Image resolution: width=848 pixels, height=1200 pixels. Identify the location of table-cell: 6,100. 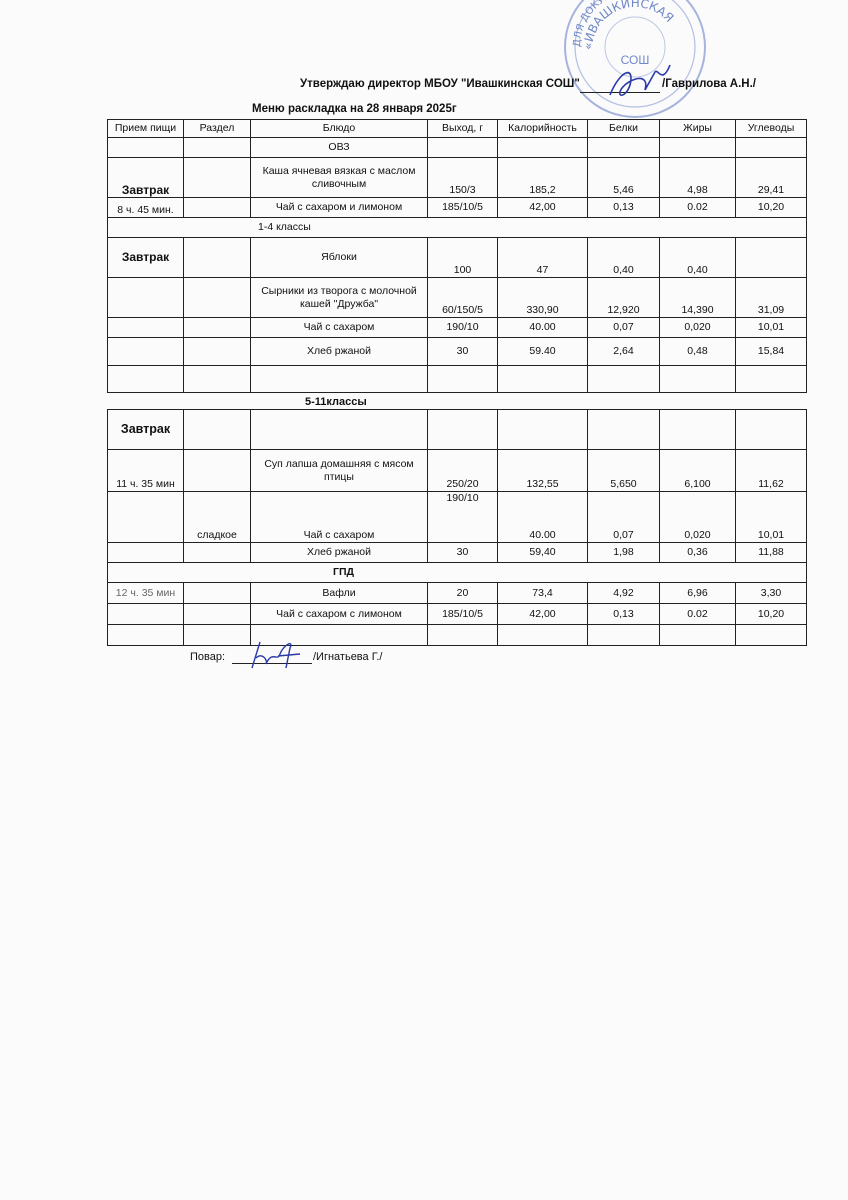
(697, 470).